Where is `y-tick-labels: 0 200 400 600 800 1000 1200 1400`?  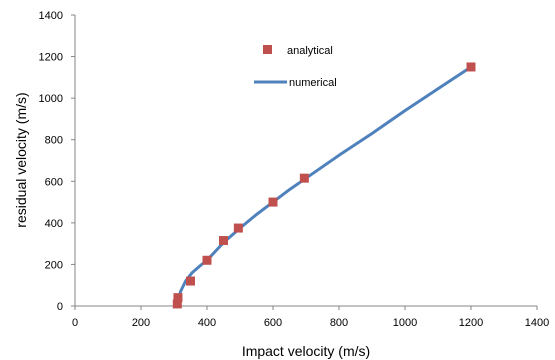 y-tick-labels: 0 200 400 600 800 1000 1200 1400 is located at coordinates (57, 161).